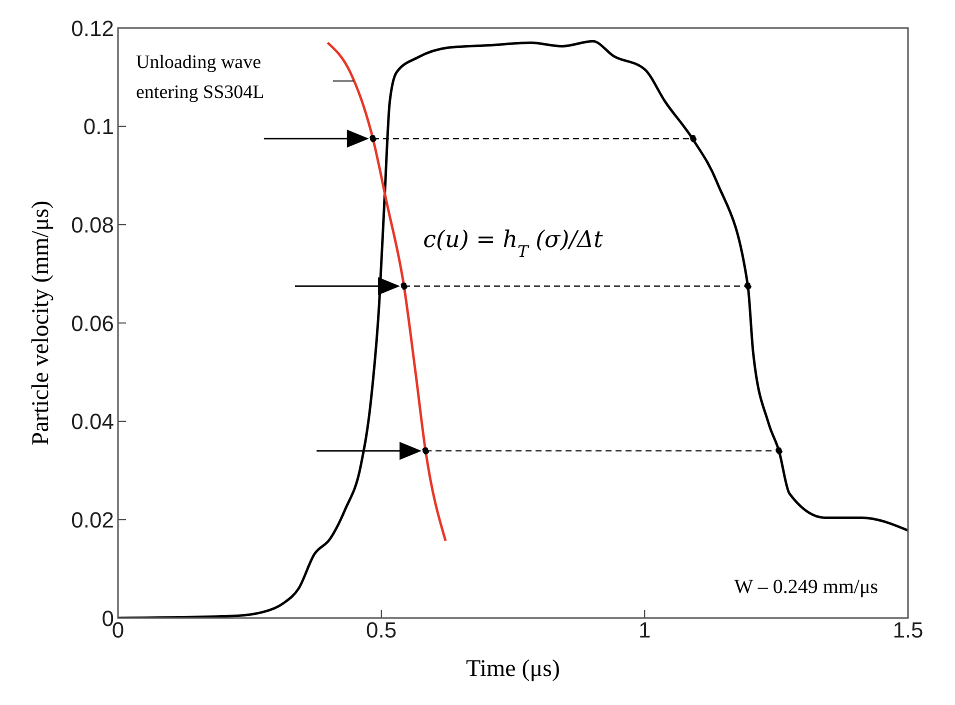 The height and width of the screenshot is (705, 955). Describe the element at coordinates (92, 519) in the screenshot. I see `y-tick-label: 0.02` at that location.